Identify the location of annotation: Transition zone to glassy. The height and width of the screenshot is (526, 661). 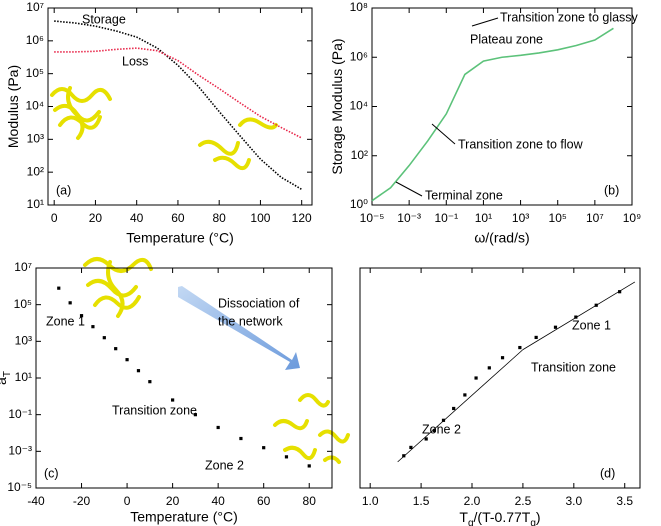
(569, 17).